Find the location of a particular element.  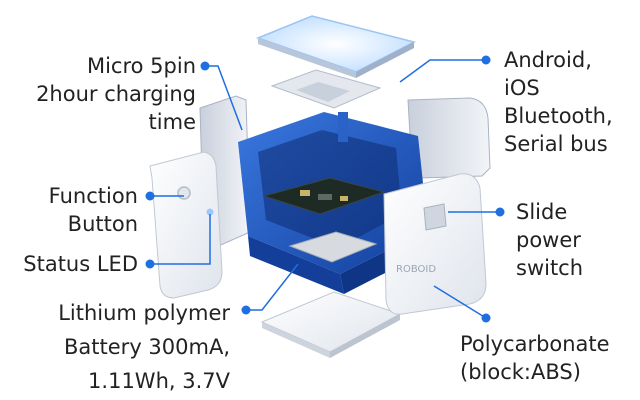

label-status-led-text: Status LED is located at coordinates (80, 264).